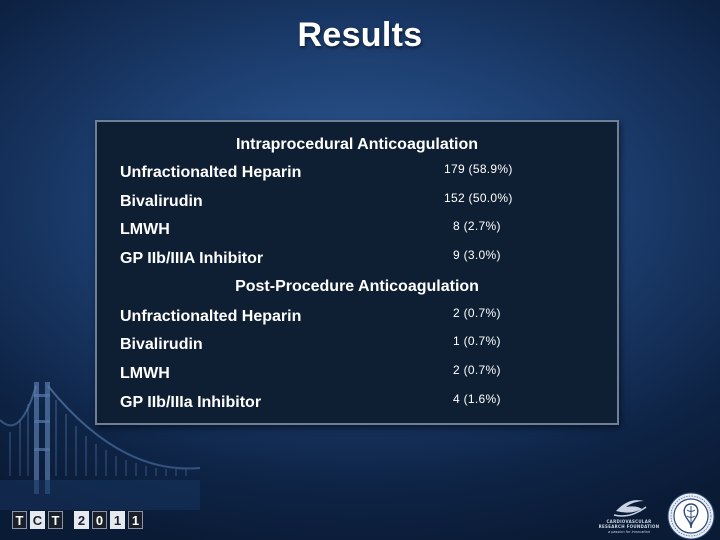  What do you see at coordinates (477, 370) in the screenshot?
I see `post-row-value-lmwh: 2 (0.7%)` at bounding box center [477, 370].